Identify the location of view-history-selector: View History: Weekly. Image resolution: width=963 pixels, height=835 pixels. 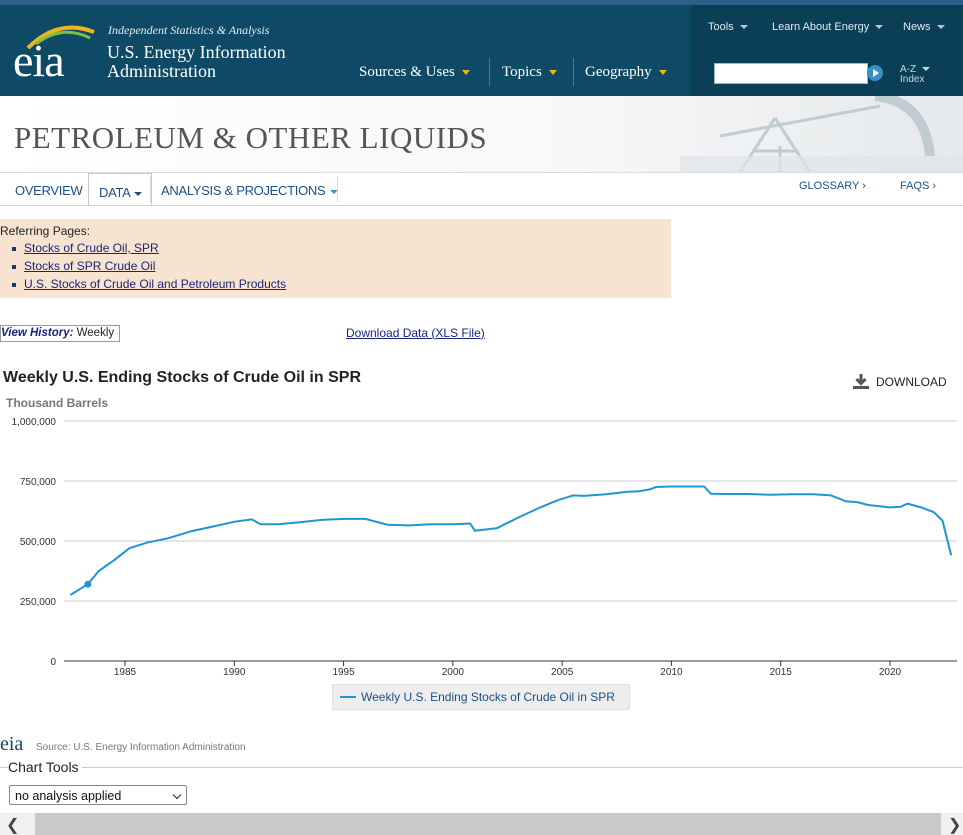
(60, 333).